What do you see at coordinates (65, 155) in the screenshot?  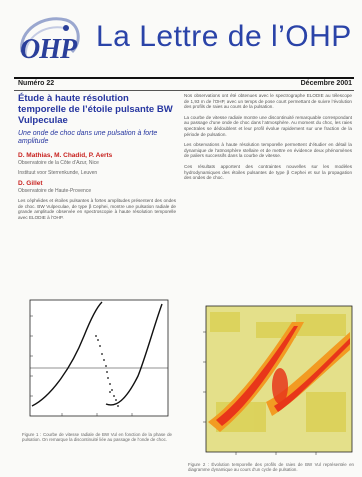 I see `author-line-1: D. Mathias, M. Chadid, P. Aerts` at bounding box center [65, 155].